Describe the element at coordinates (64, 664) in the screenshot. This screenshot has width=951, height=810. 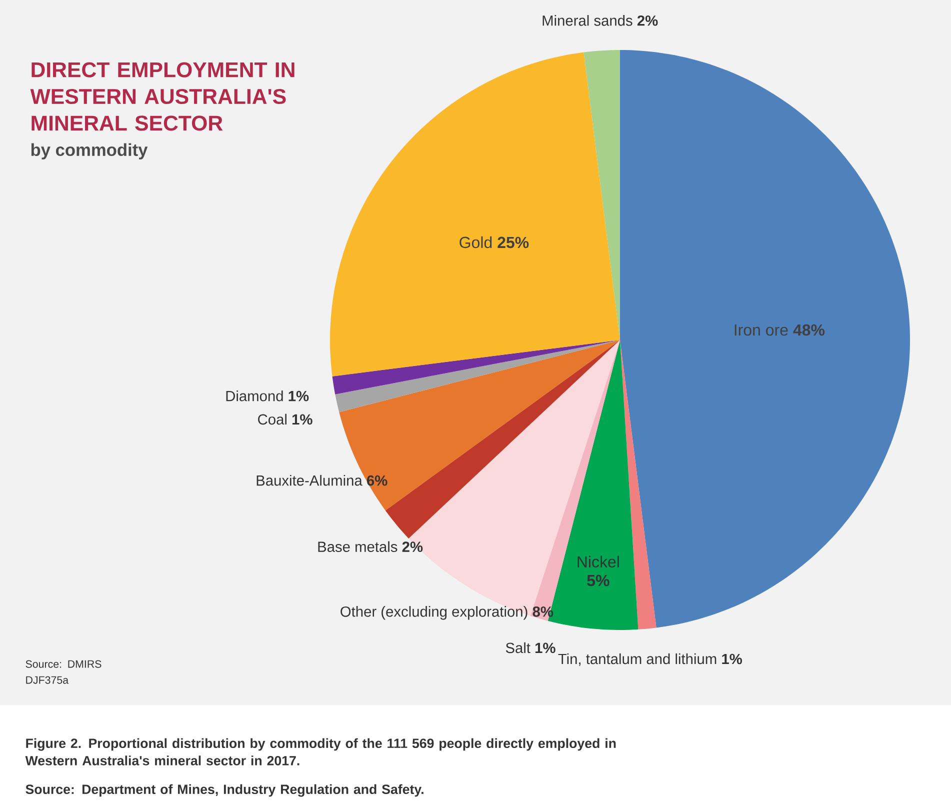
I see `source-note: Source: DMIRS` at that location.